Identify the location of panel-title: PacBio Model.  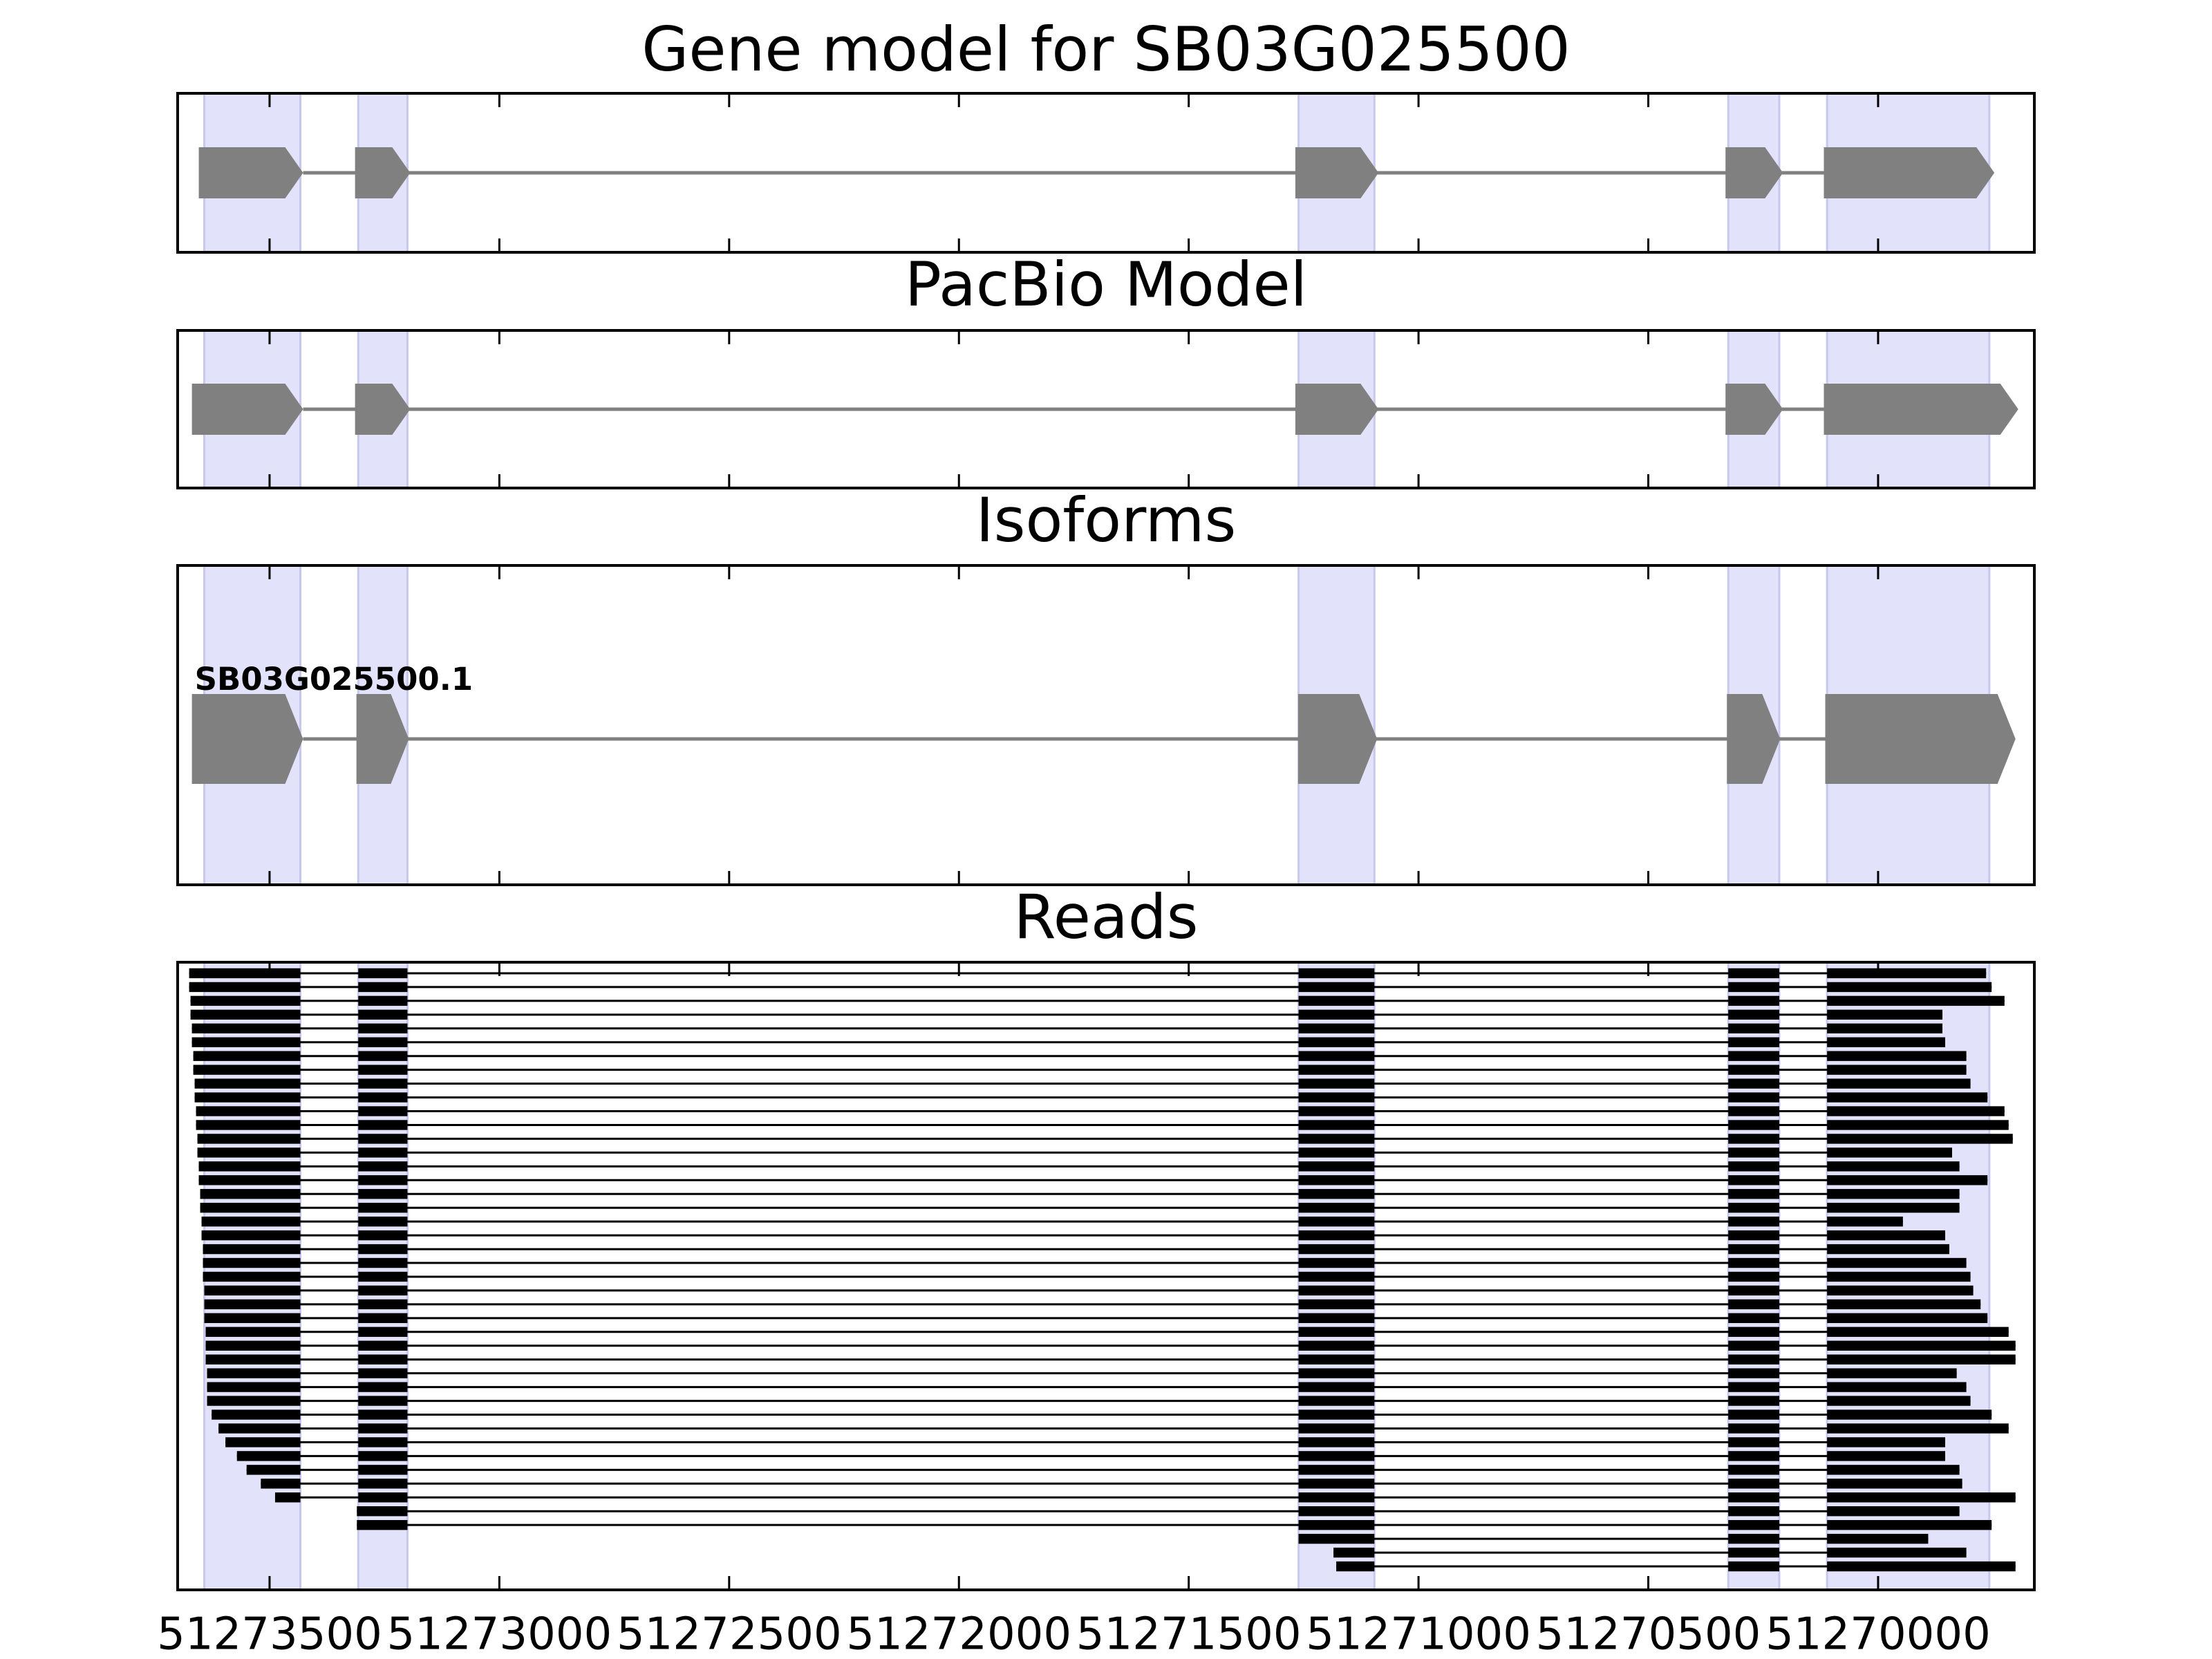
(1106, 284).